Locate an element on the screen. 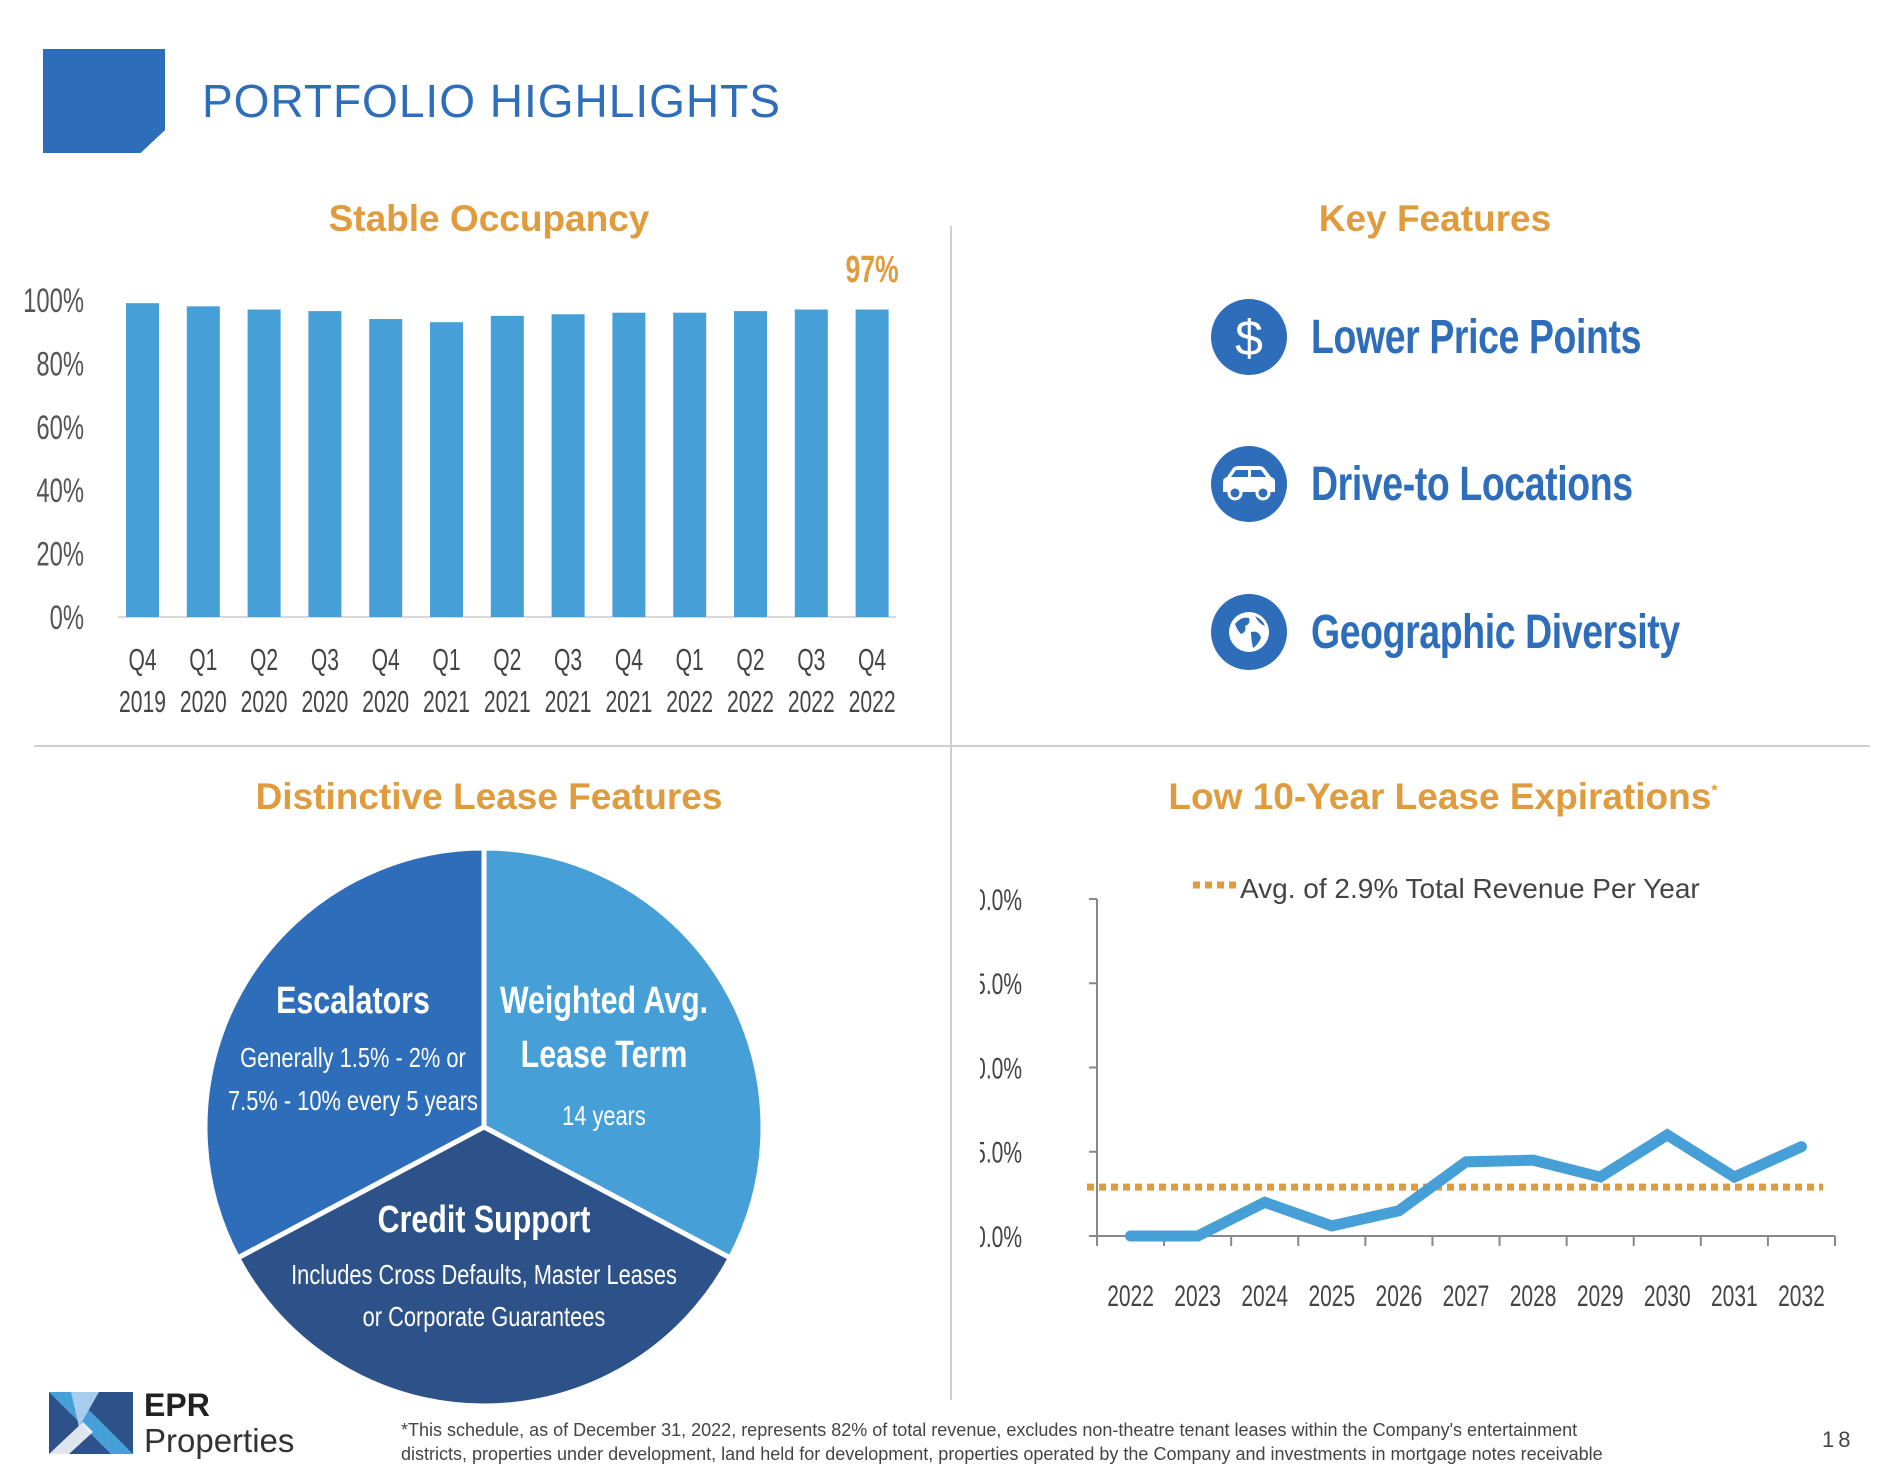 The height and width of the screenshot is (1476, 1894). x-tick-label: 2023 is located at coordinates (1197, 1297).